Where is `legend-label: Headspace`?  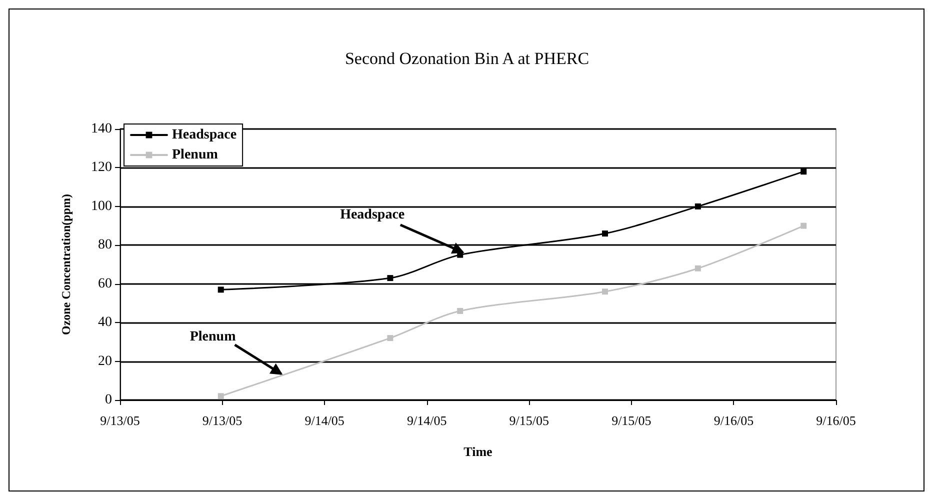 legend-label: Headspace is located at coordinates (204, 135).